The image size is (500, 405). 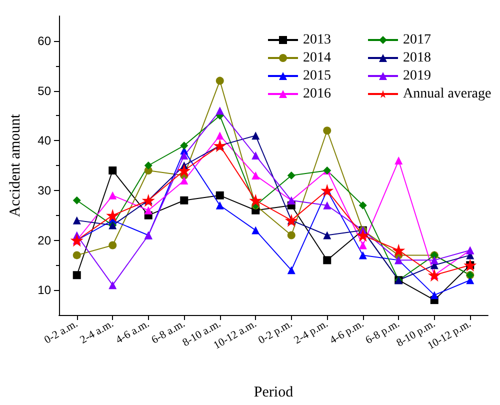 I want to click on legend-label: 2018, so click(x=417, y=58).